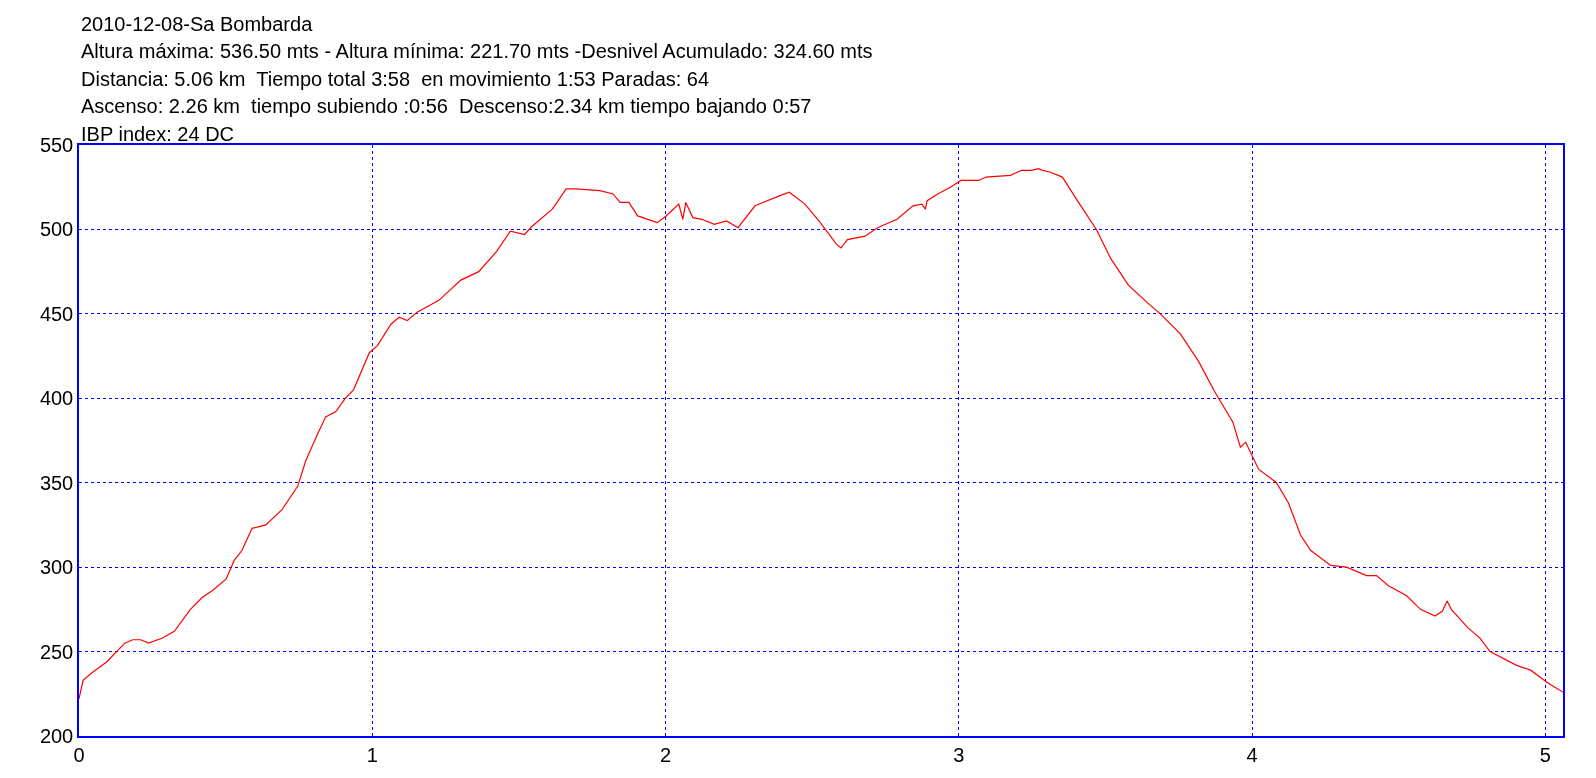 This screenshot has width=1596, height=778. I want to click on y-tick-label: 200, so click(56, 736).